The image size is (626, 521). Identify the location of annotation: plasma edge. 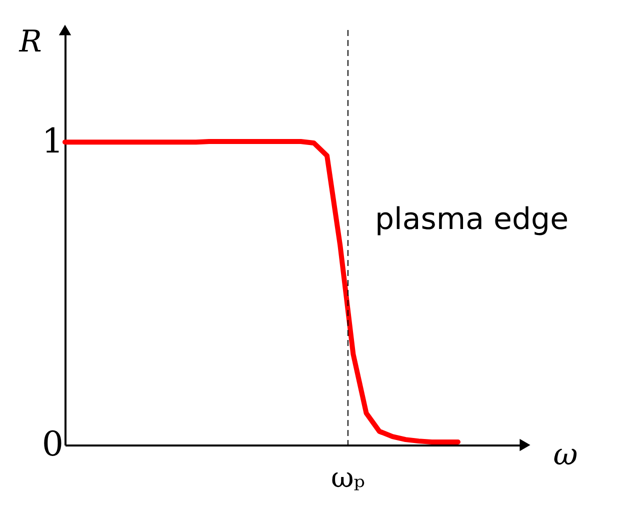
(472, 219).